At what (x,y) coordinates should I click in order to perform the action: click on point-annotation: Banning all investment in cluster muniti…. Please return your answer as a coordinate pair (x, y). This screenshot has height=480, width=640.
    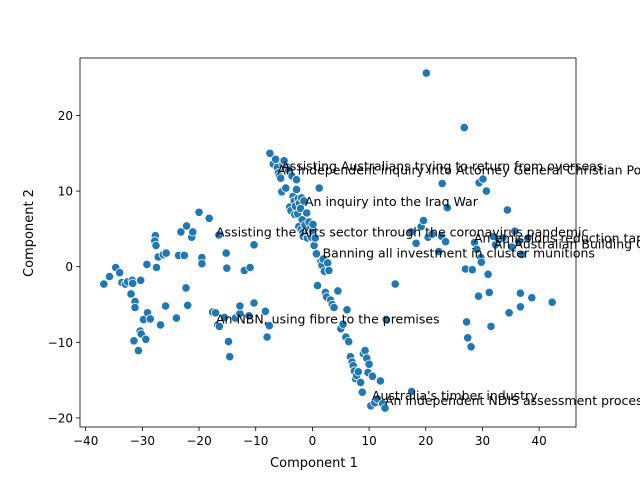
    Looking at the image, I should click on (459, 253).